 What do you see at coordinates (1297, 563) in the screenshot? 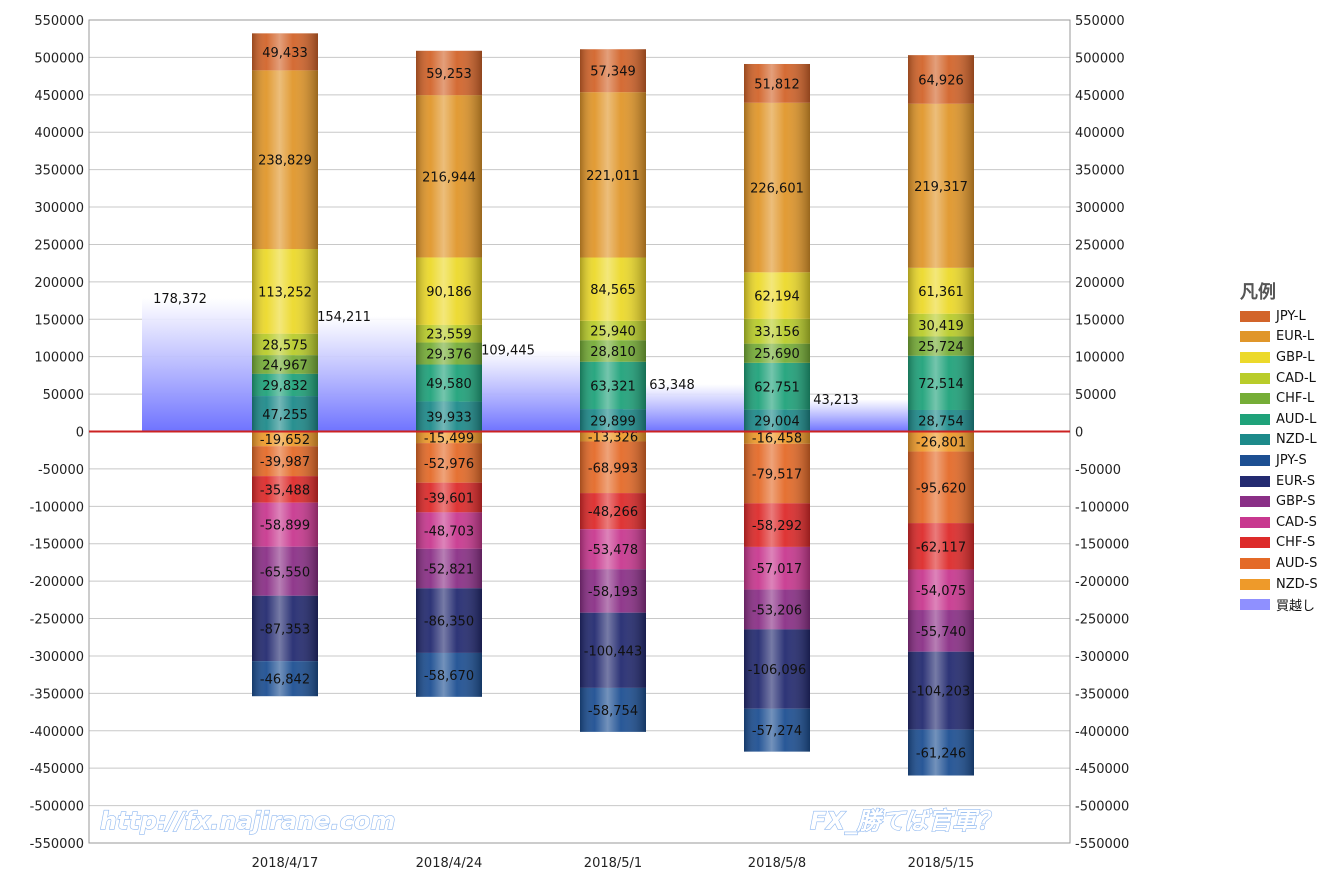
I see `legend-label: AUD-S` at bounding box center [1297, 563].